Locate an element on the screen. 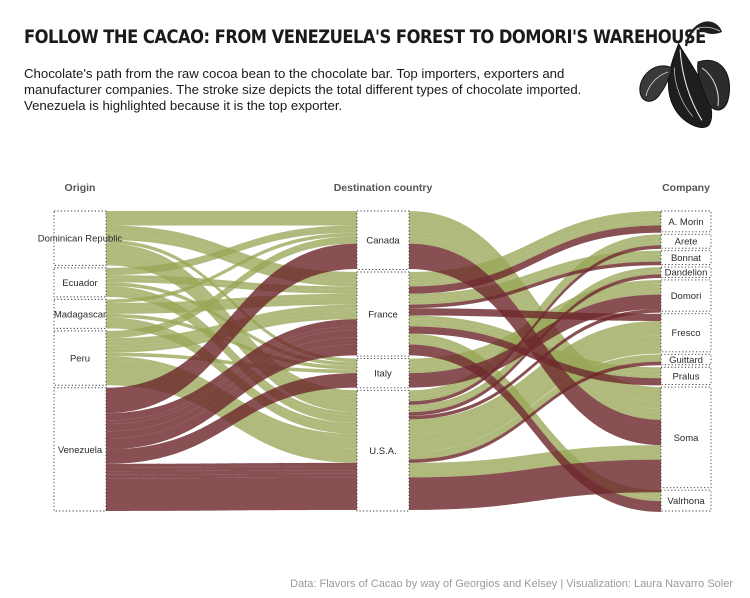 This screenshot has width=750, height=598. node-italy: Italy is located at coordinates (383, 373).